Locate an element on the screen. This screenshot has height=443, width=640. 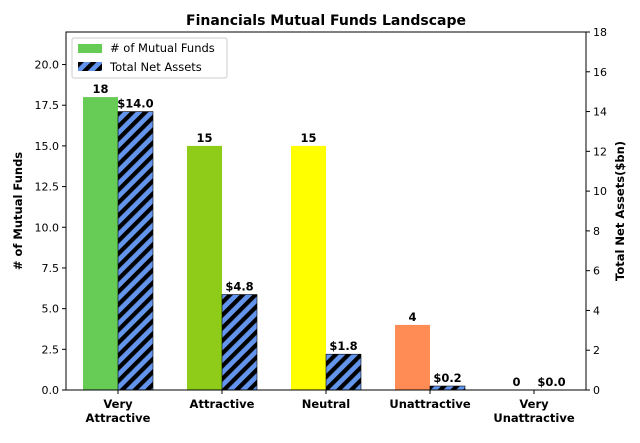
y-right-tick-label: 18 is located at coordinates (600, 32).